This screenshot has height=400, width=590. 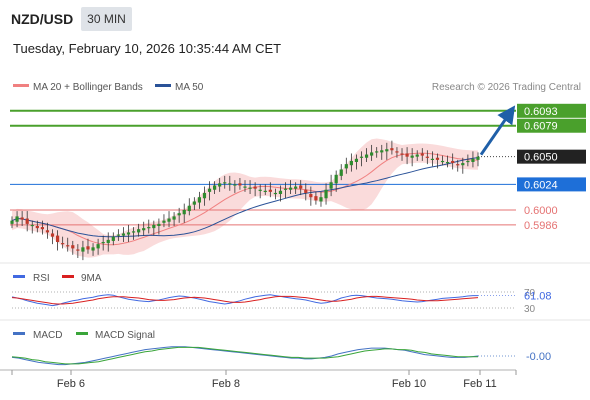 I want to click on macd-signal-legend-label: MACD Signal, so click(x=125, y=335).